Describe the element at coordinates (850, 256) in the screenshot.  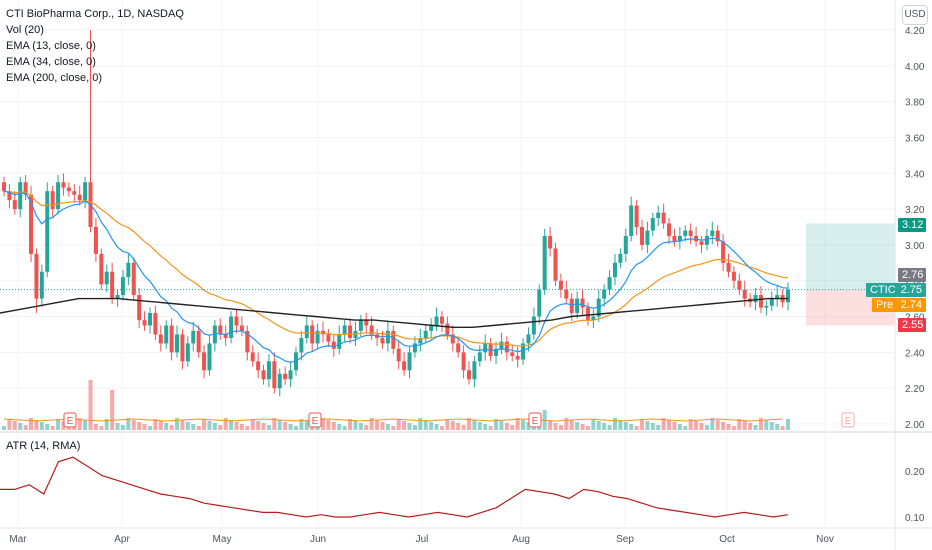
I see `position-profit-zone` at that location.